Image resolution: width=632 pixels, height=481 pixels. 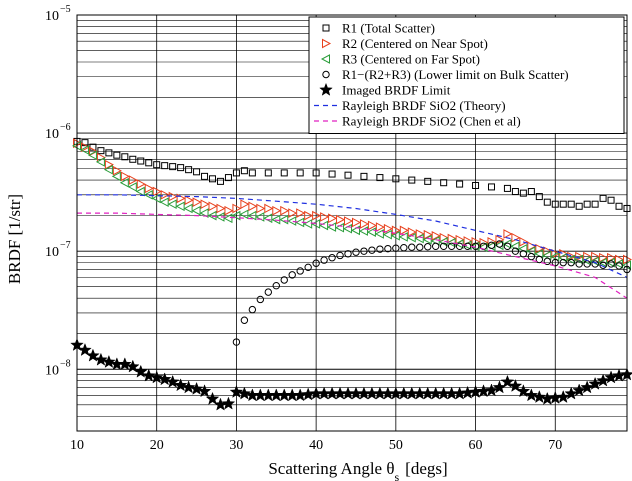 What do you see at coordinates (424, 105) in the screenshot?
I see `legend-label: Rayleigh BRDF SiO2 (Theory)` at bounding box center [424, 105].